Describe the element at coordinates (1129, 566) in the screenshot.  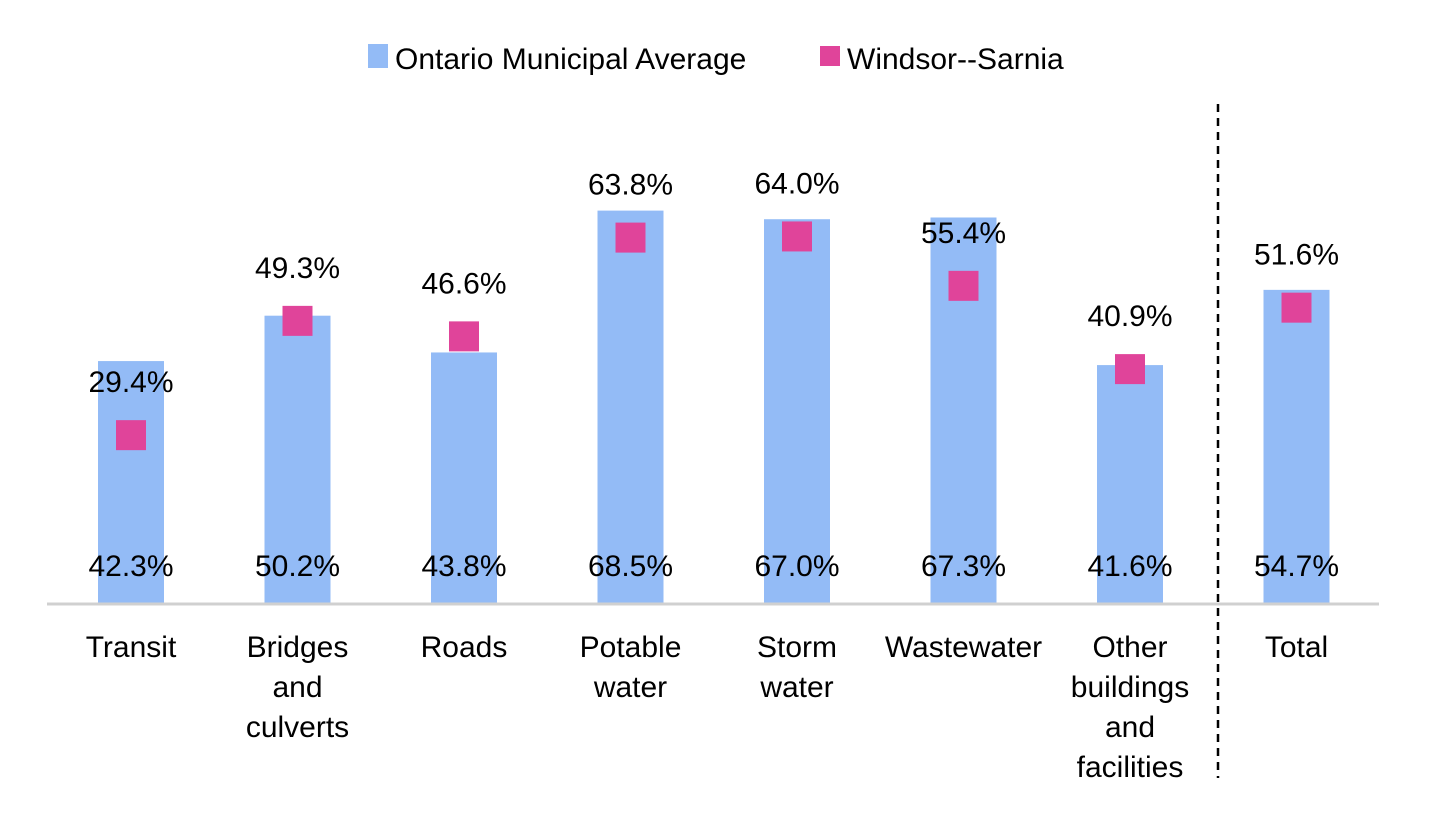
I see `bar-value-label-6: 41.6%` at that location.